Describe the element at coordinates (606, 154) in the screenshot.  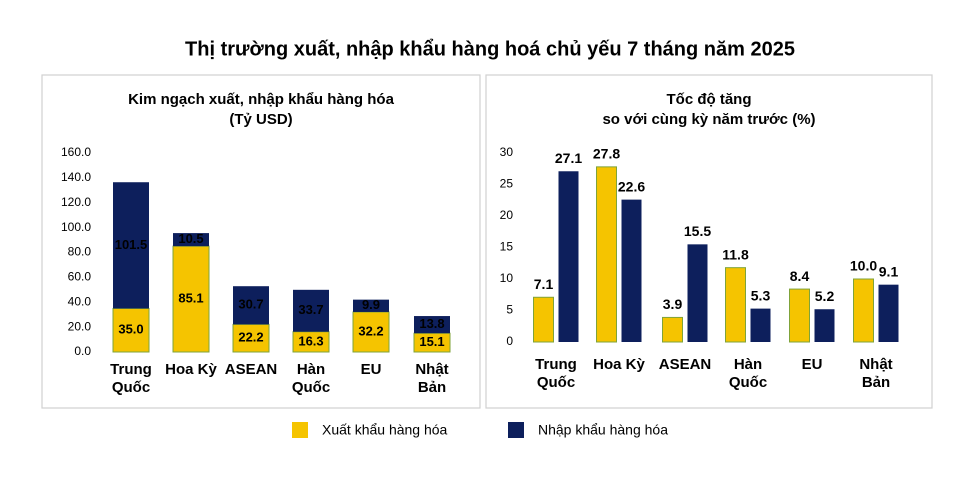
I see `value-label: 27.8` at that location.